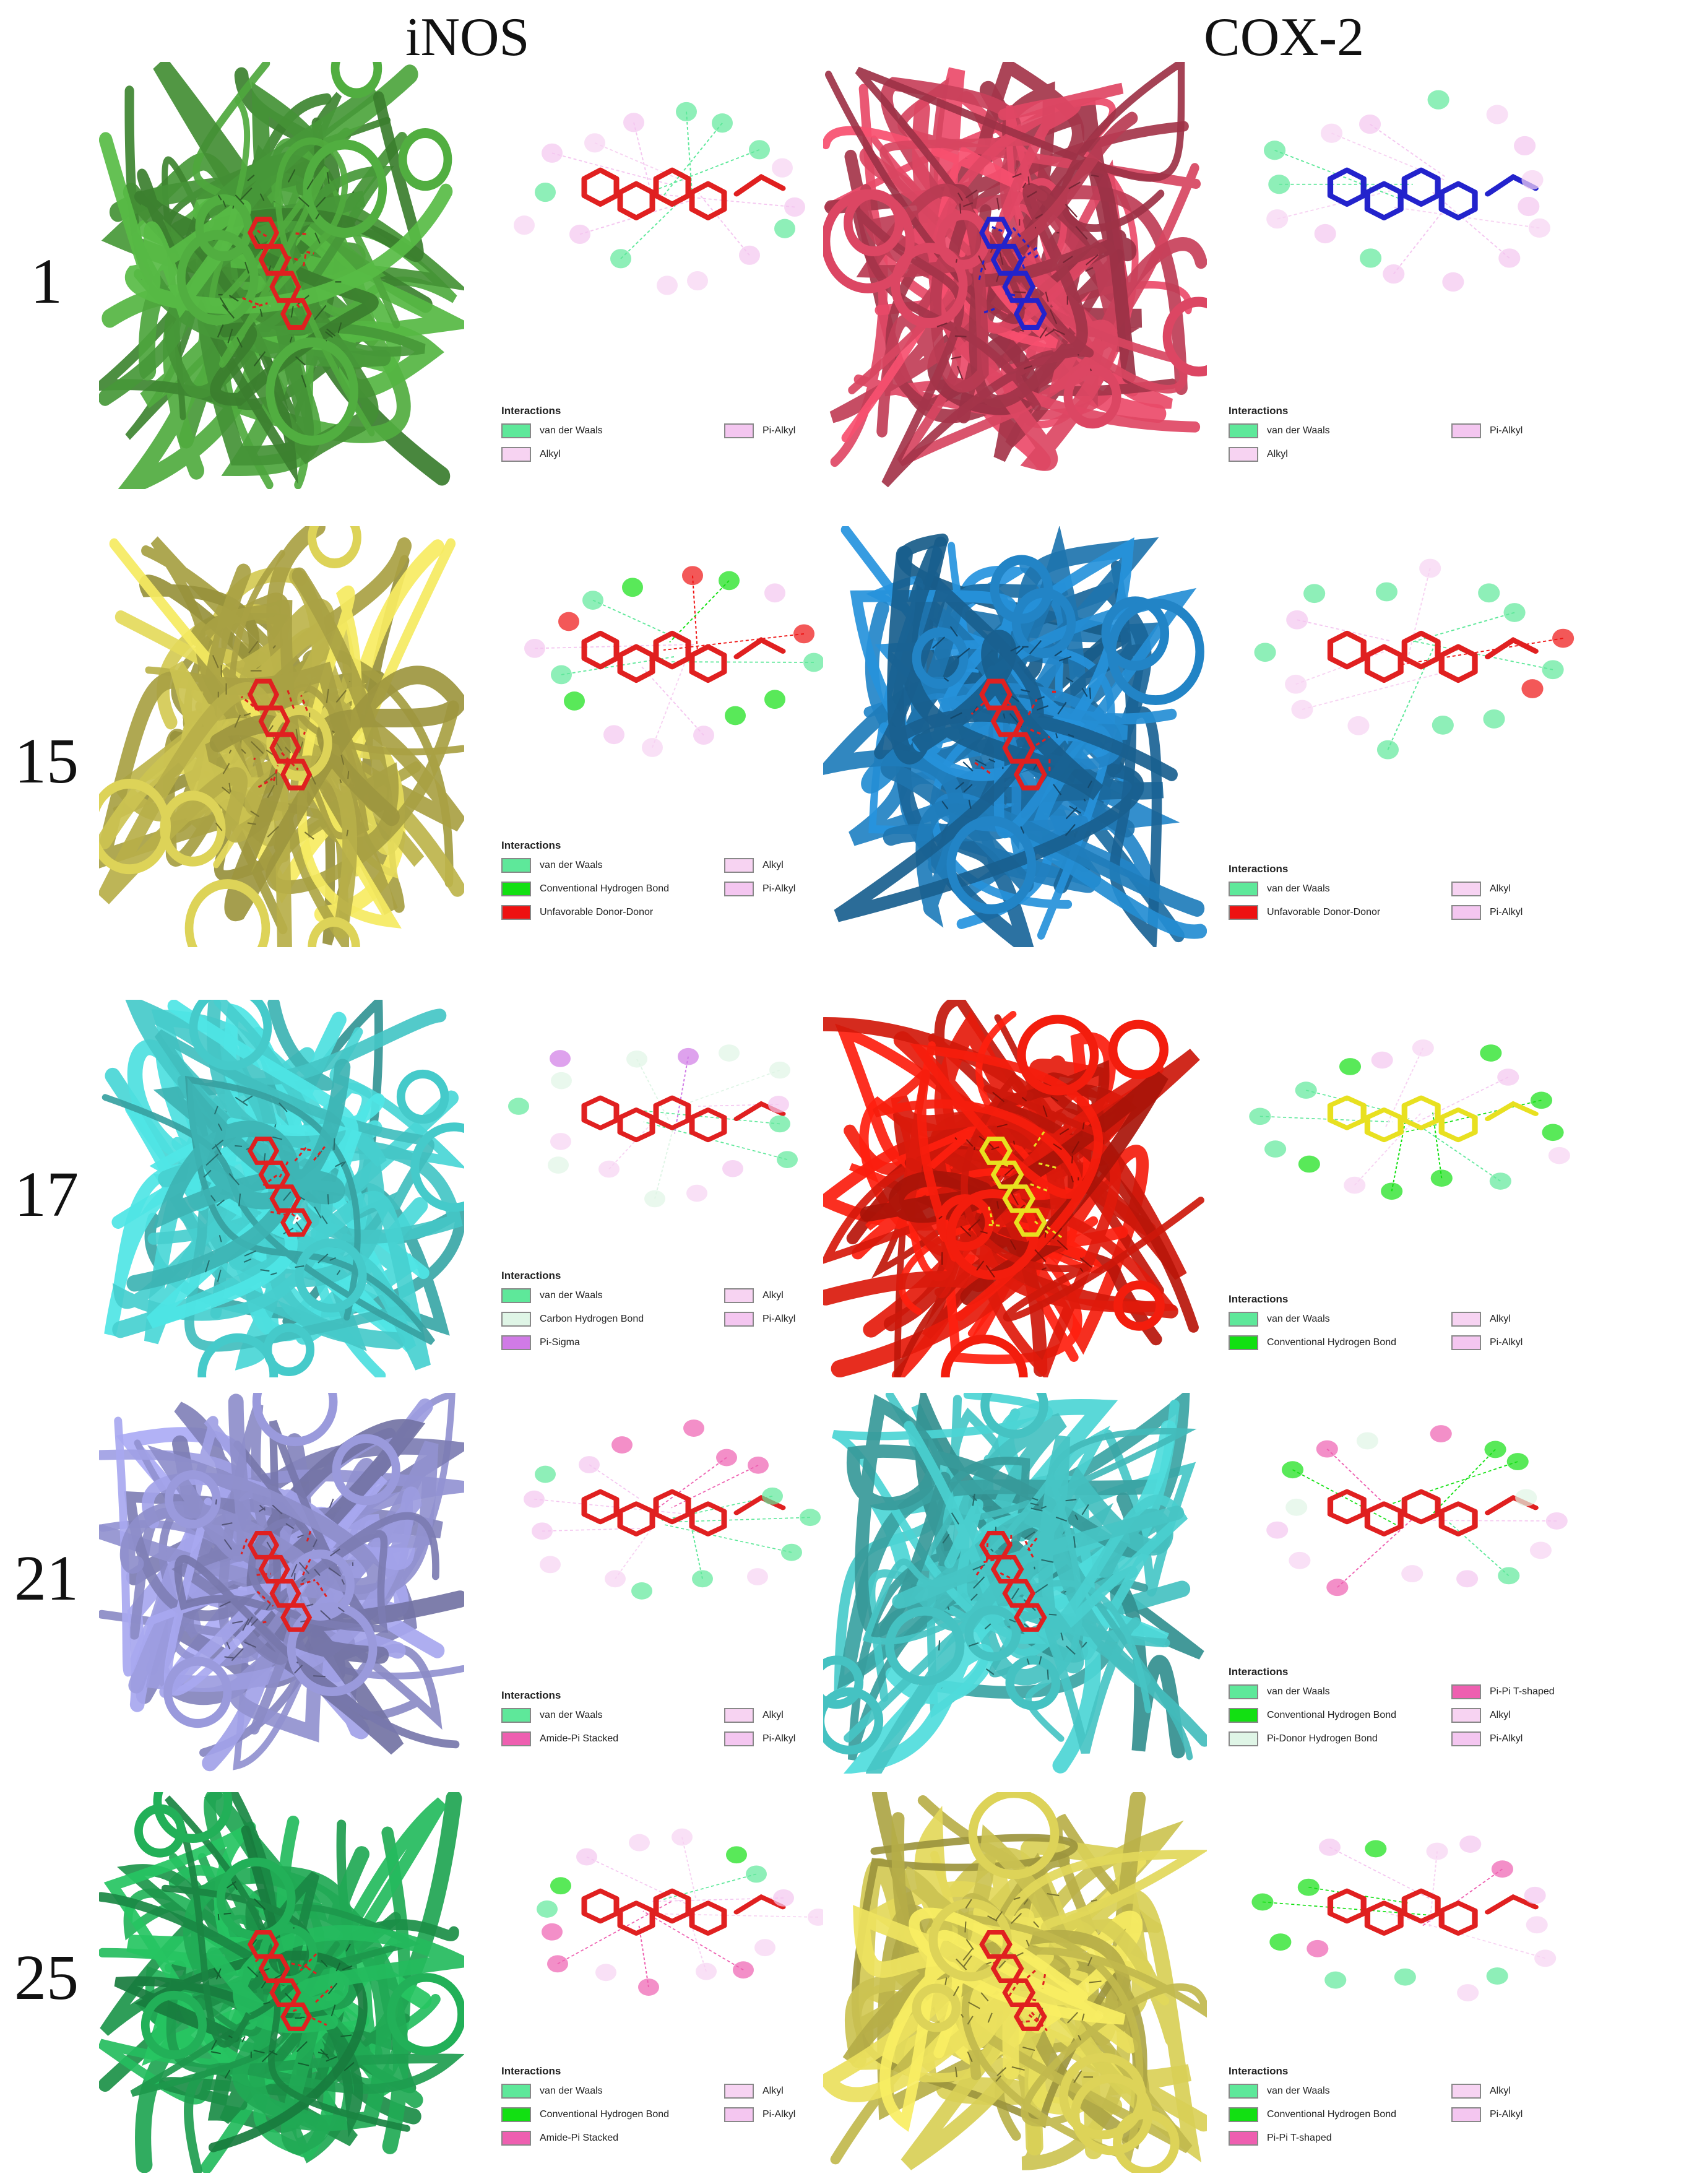  Describe the element at coordinates (1285, 37) in the screenshot. I see `column-header-cox2: COX-2` at that location.